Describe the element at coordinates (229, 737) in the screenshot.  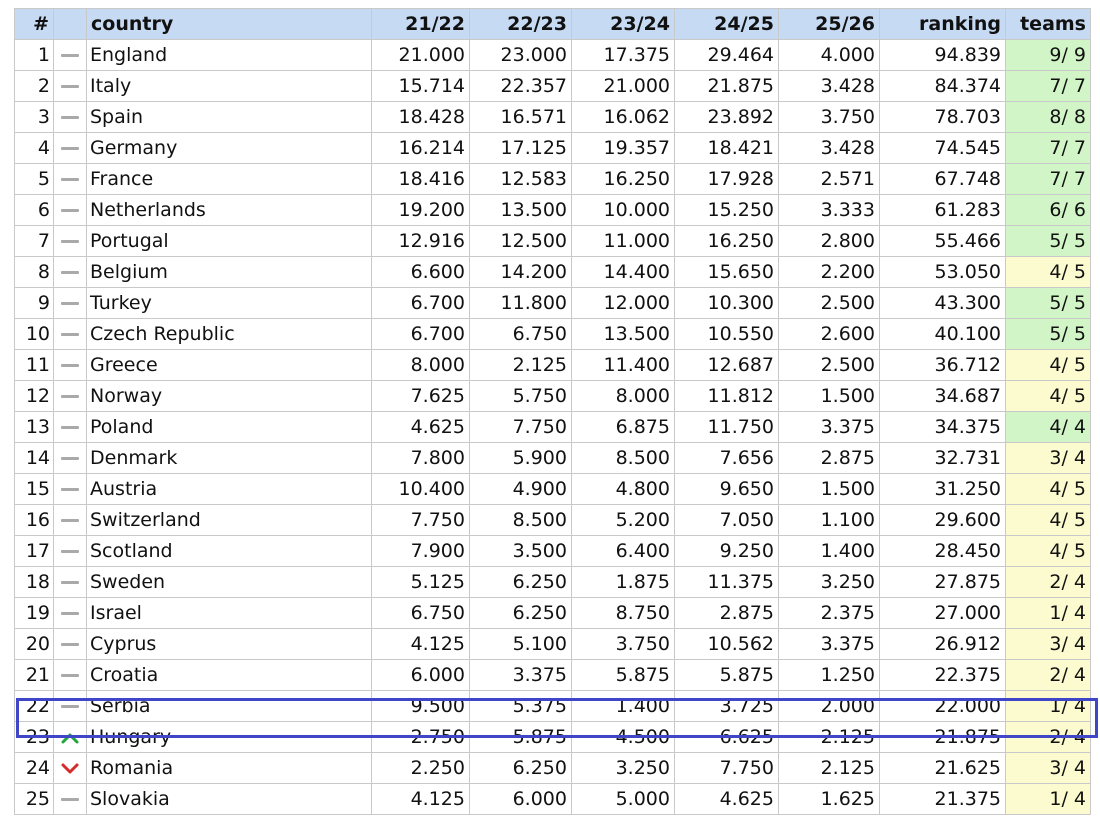
I see `row-country: Hungary` at that location.